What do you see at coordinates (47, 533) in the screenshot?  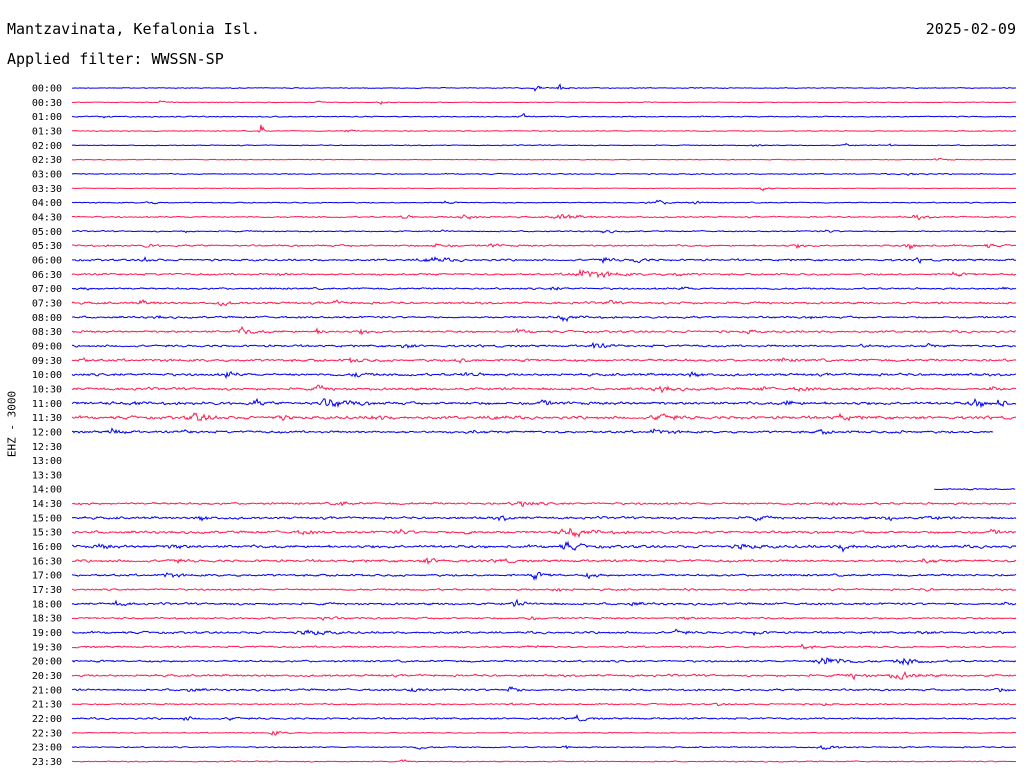 I see `row-time-label: 15:30` at bounding box center [47, 533].